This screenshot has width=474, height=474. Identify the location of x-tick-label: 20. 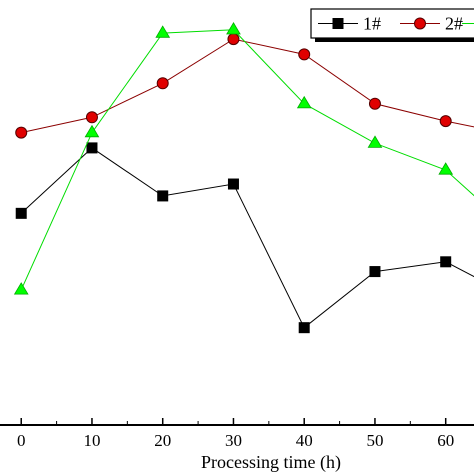
(162, 440).